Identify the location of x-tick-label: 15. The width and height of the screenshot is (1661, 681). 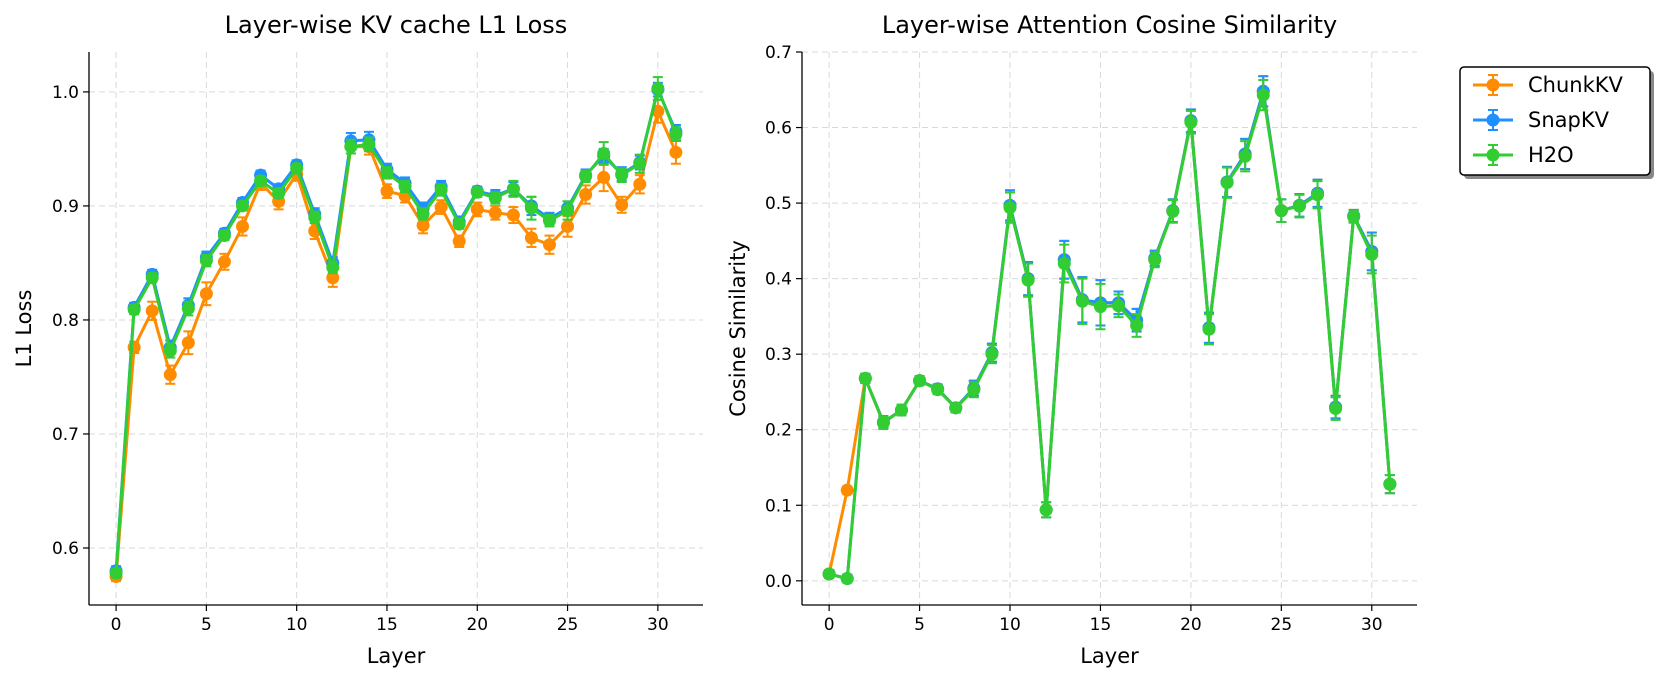
(1101, 625).